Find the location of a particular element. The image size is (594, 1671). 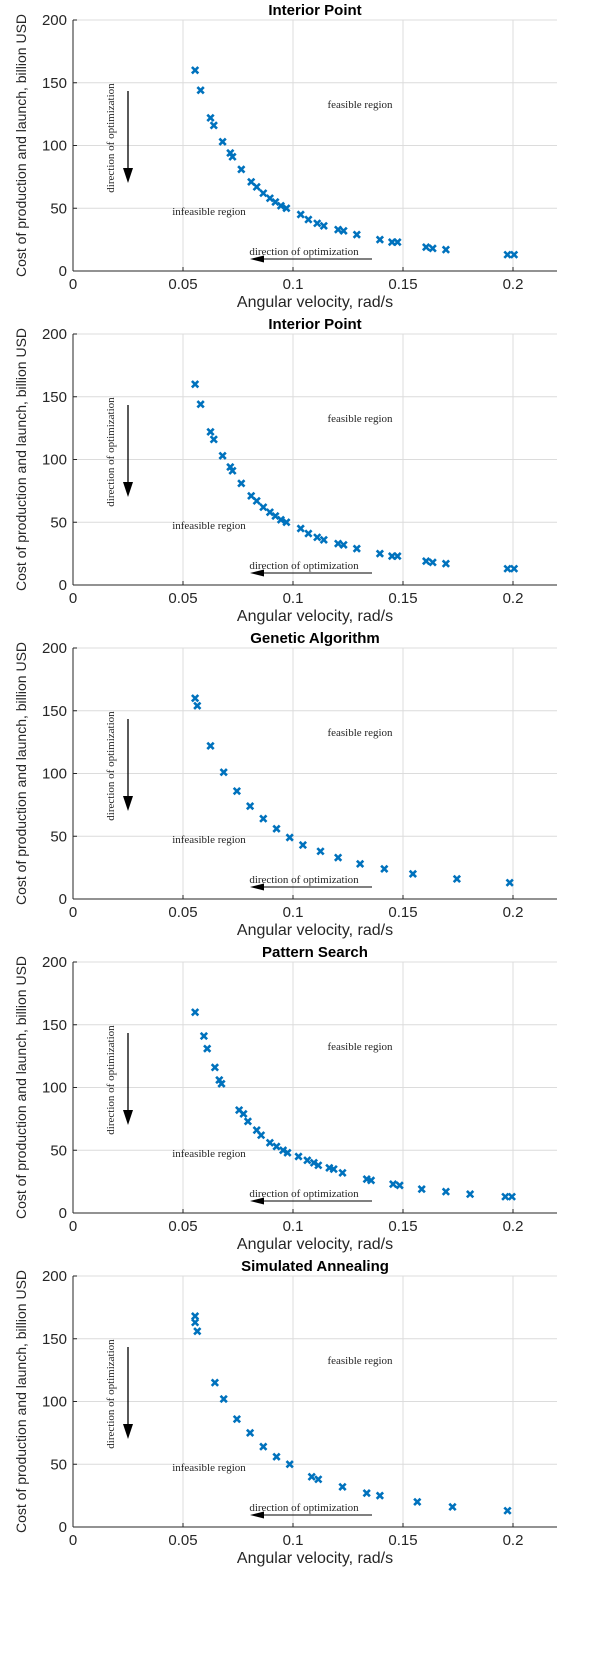

chart-title: Pattern Search is located at coordinates (315, 952).